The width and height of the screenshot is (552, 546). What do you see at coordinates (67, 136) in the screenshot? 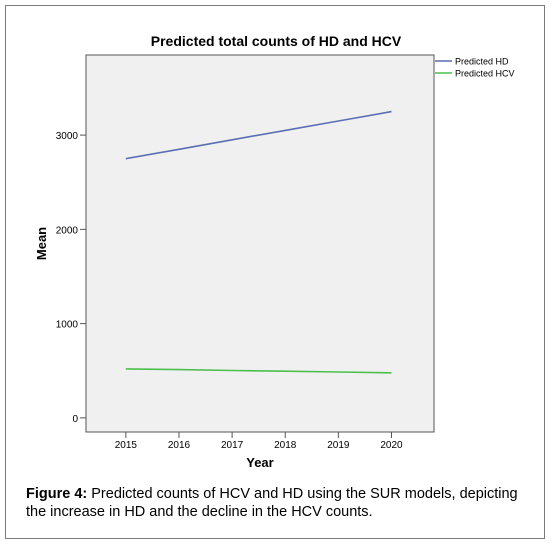
I see `y-tick-label: 3000` at bounding box center [67, 136].